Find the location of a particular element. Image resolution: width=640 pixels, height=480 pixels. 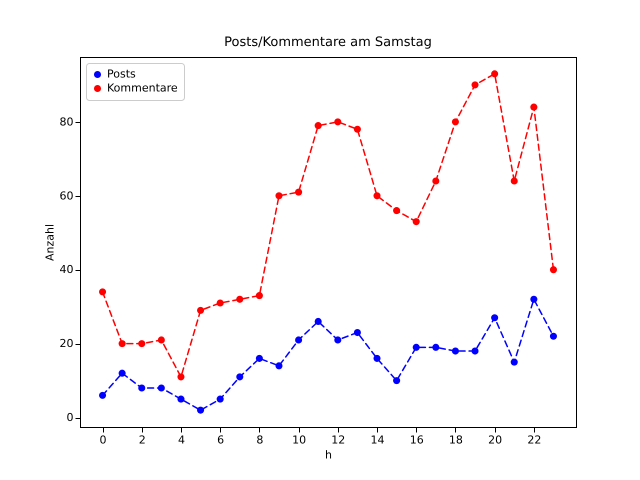

y-tick-label: 40 is located at coordinates (67, 269).